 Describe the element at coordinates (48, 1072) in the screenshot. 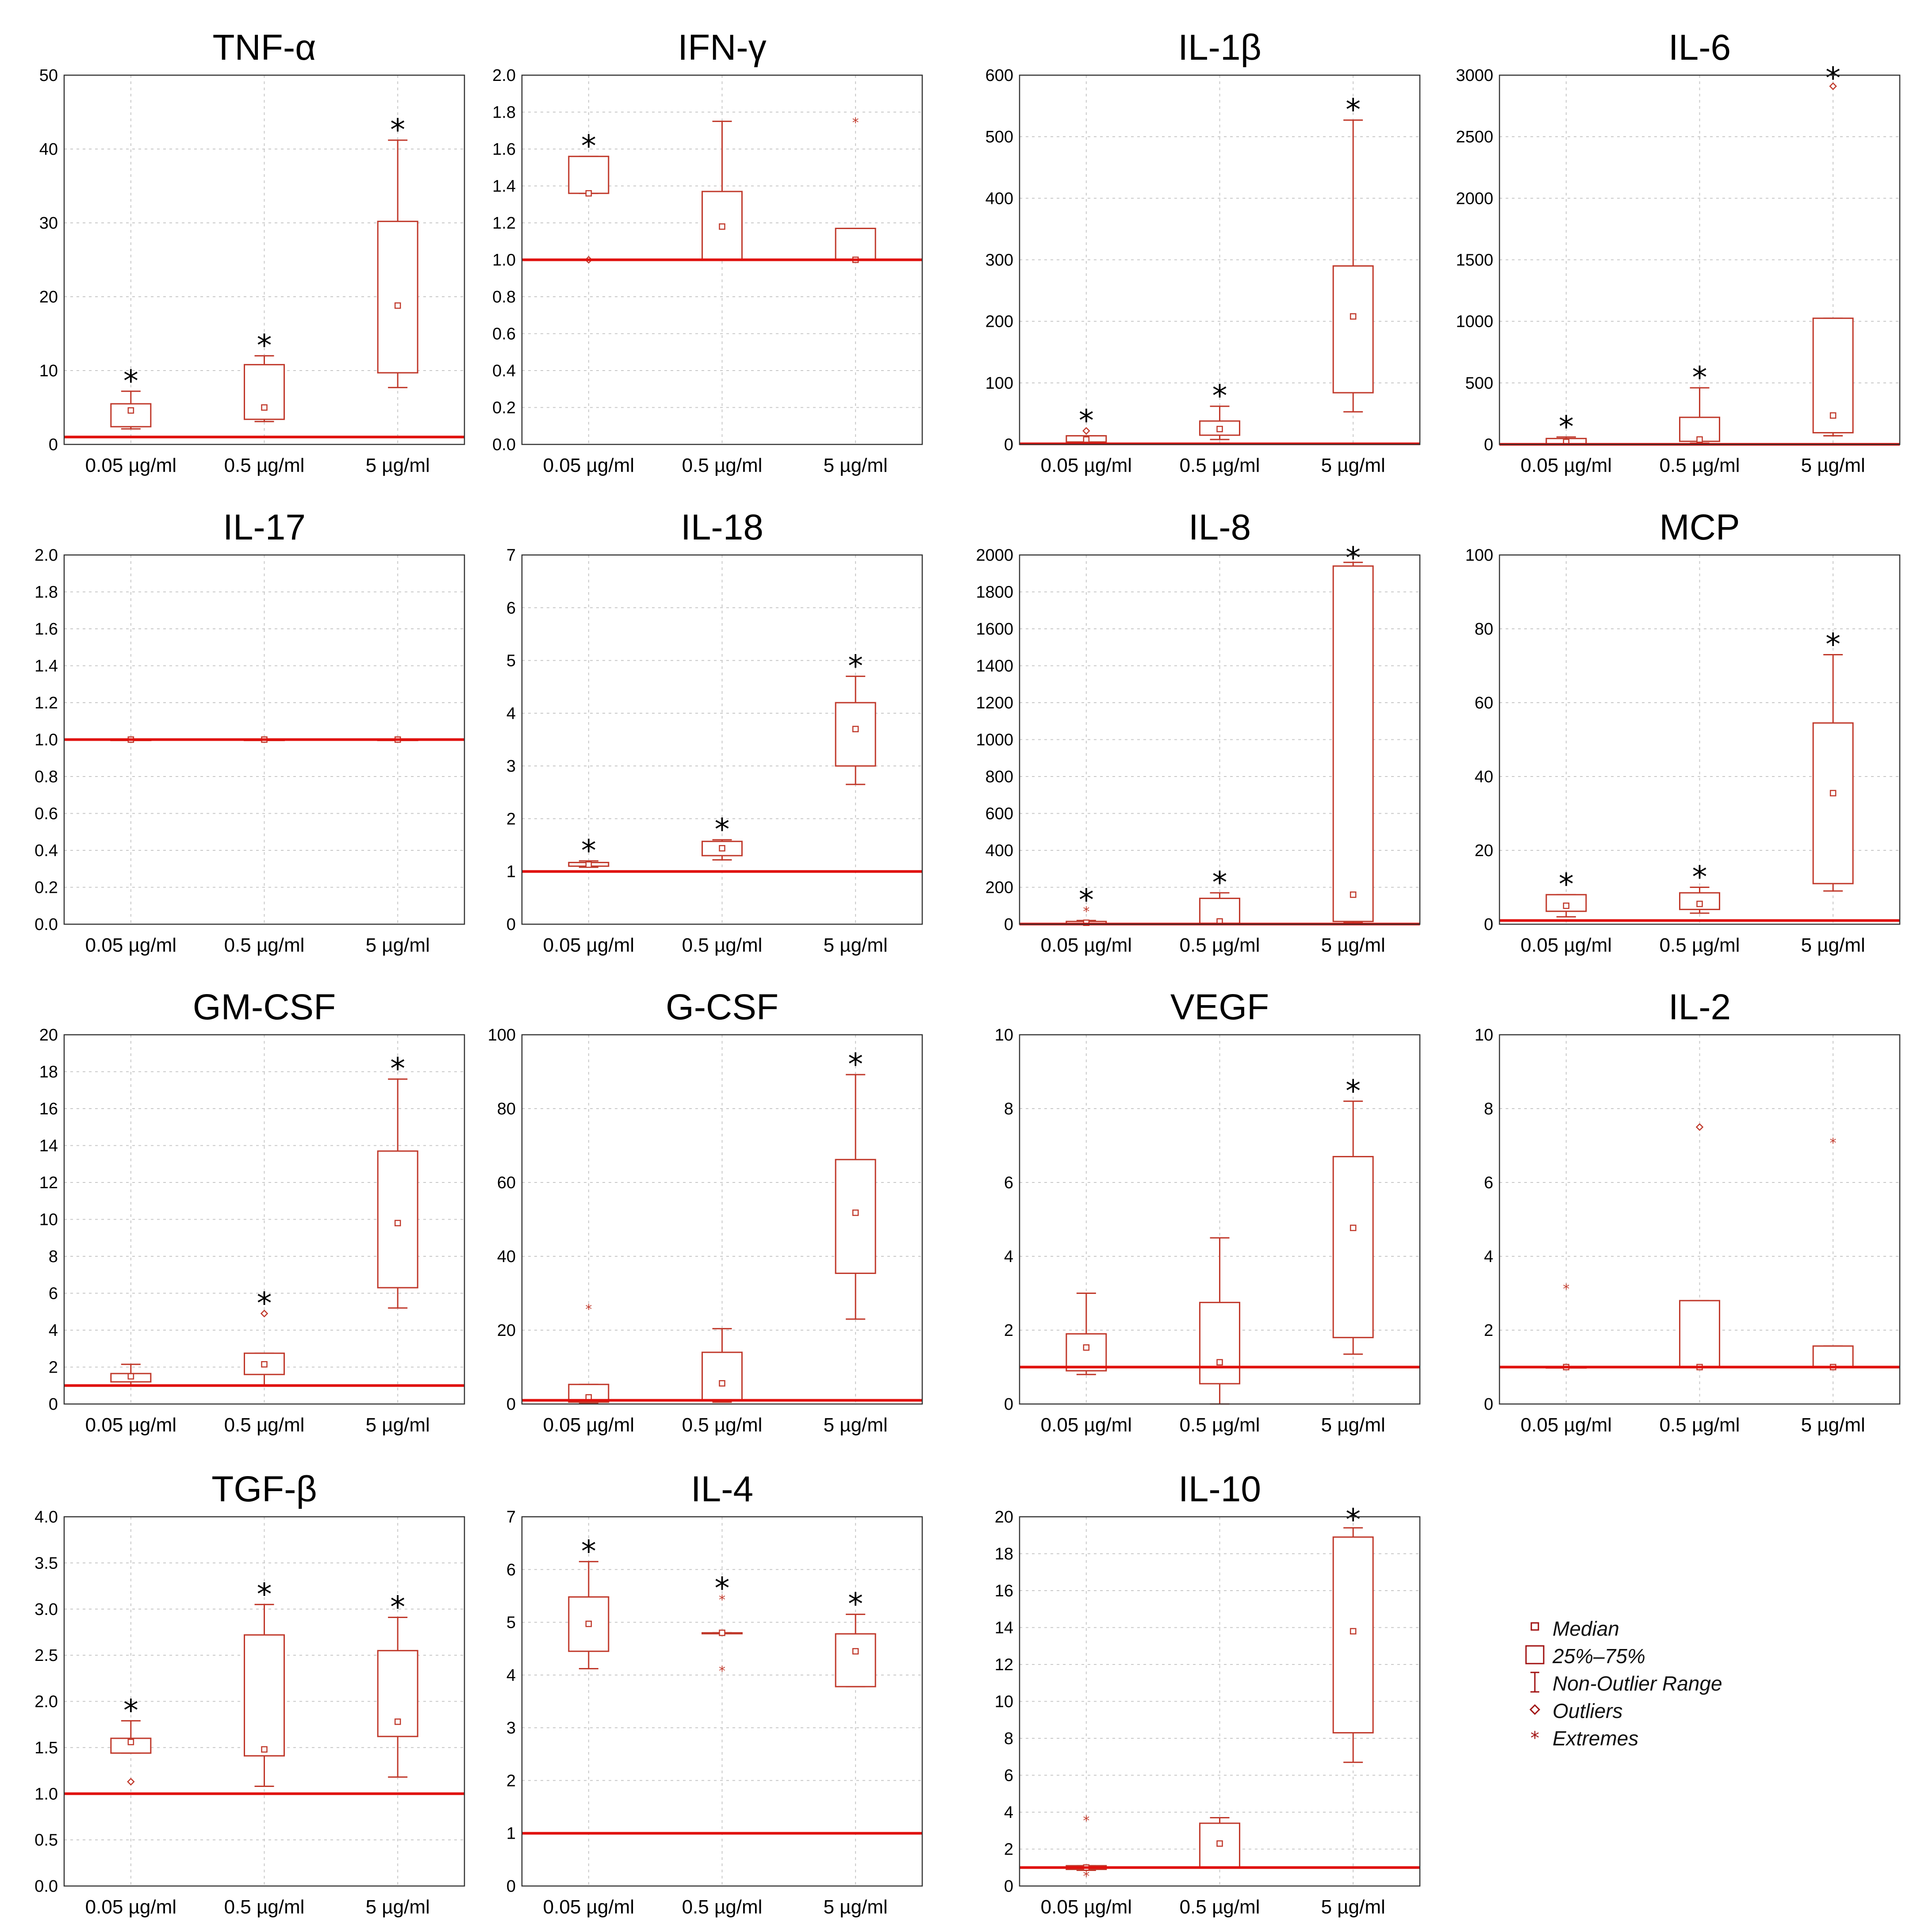

I see `y-tick-label: 18` at that location.